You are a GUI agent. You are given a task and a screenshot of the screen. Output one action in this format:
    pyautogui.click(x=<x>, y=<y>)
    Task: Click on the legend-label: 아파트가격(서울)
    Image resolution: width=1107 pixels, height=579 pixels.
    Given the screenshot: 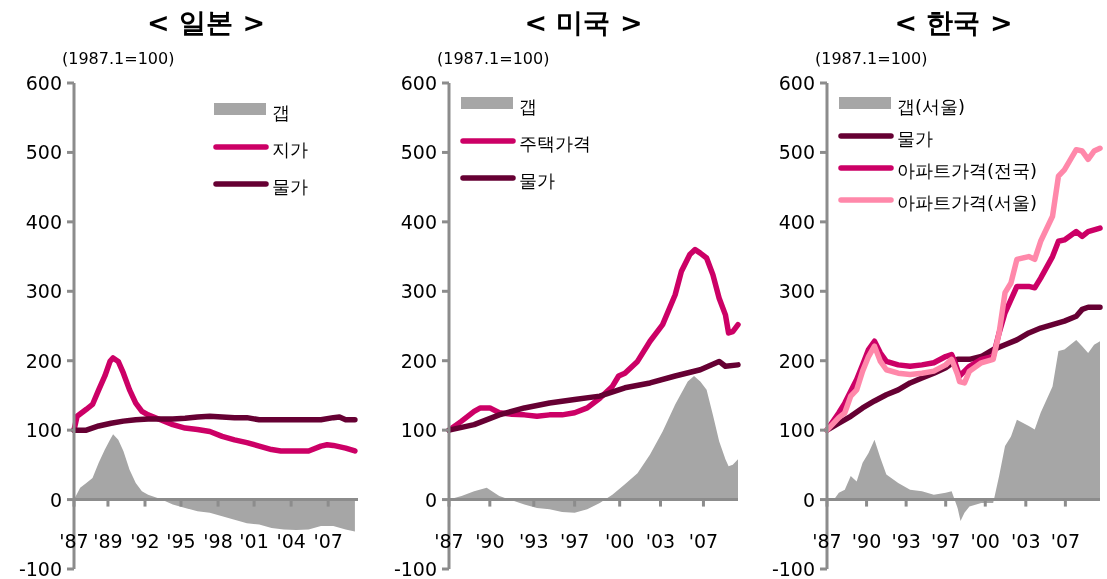 What is the action you would take?
    pyautogui.click(x=967, y=202)
    